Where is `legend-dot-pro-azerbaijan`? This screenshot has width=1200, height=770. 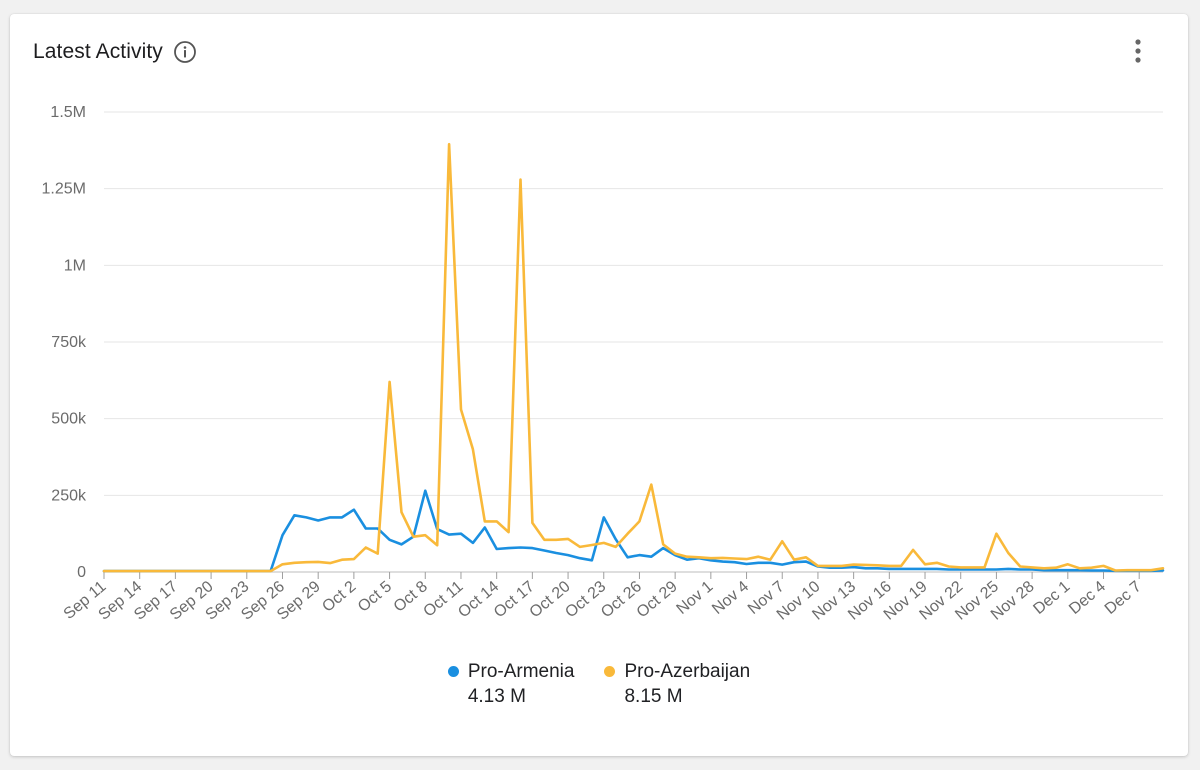 legend-dot-pro-azerbaijan is located at coordinates (610, 671).